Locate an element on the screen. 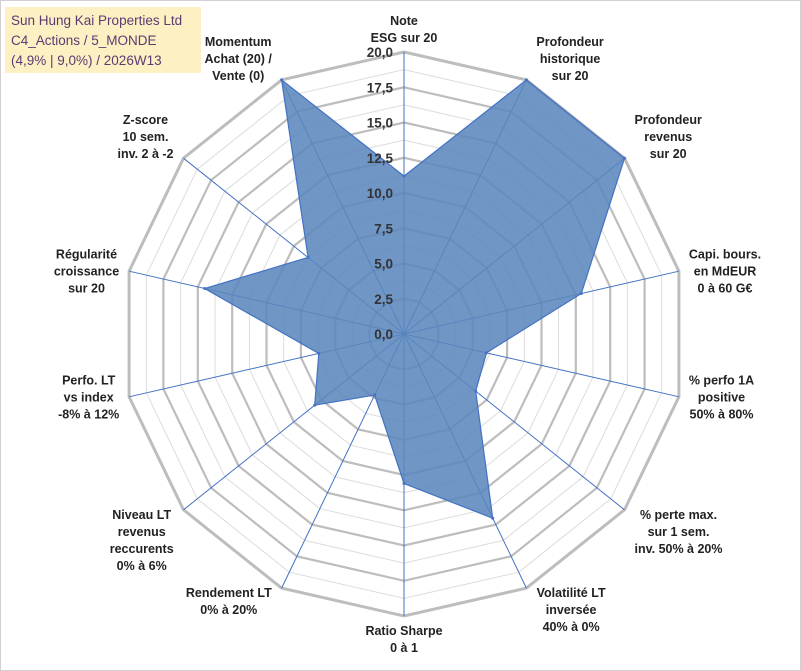  tick-labels: 0,0 2,5 5,0 7,5 10,0 12,5 15,0 17,5 20,0 is located at coordinates (380, 193).